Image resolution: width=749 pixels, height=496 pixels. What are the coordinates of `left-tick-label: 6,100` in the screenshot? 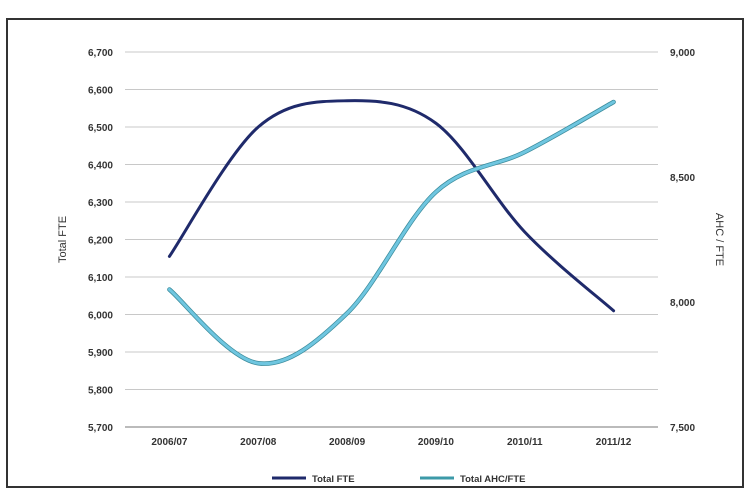 It's located at (100, 278).